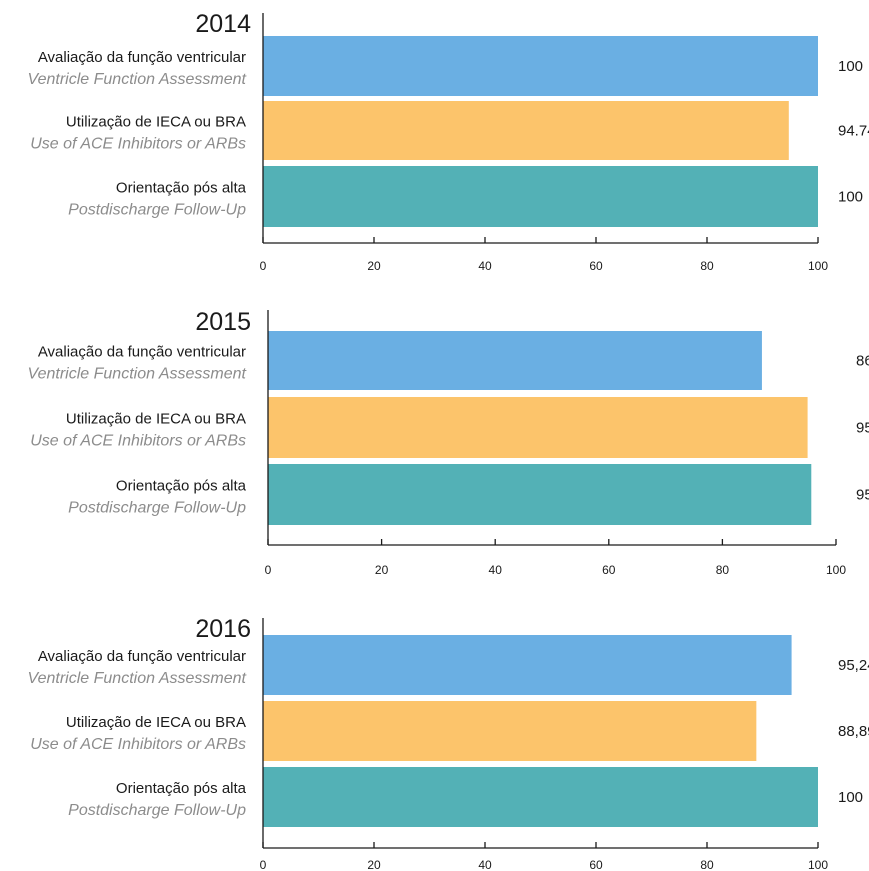 Image resolution: width=869 pixels, height=871 pixels. Describe the element at coordinates (223, 322) in the screenshot. I see `chart-title: 2015` at that location.